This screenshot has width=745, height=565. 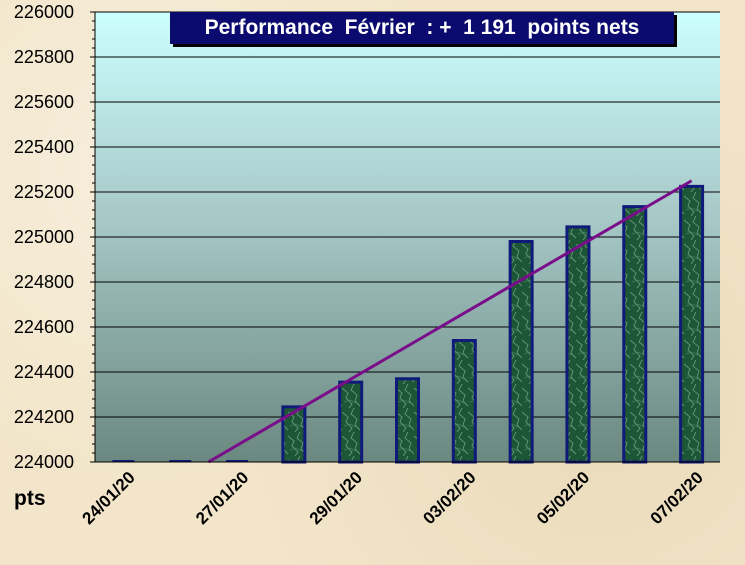 I want to click on y-tick-label: 225200, so click(x=44, y=192).